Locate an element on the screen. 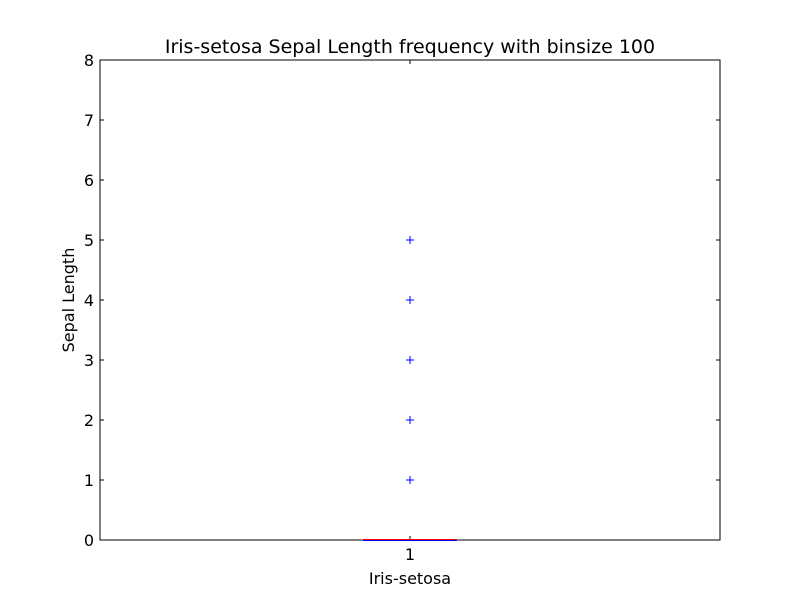 Image resolution: width=800 pixels, height=600 pixels. x-axis-label: Iris-setosa is located at coordinates (410, 578).